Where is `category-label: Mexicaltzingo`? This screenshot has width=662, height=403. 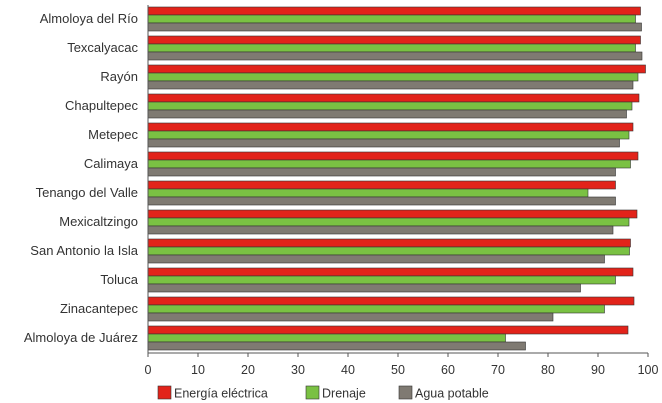
category-label: Mexicaltzingo is located at coordinates (98, 221).